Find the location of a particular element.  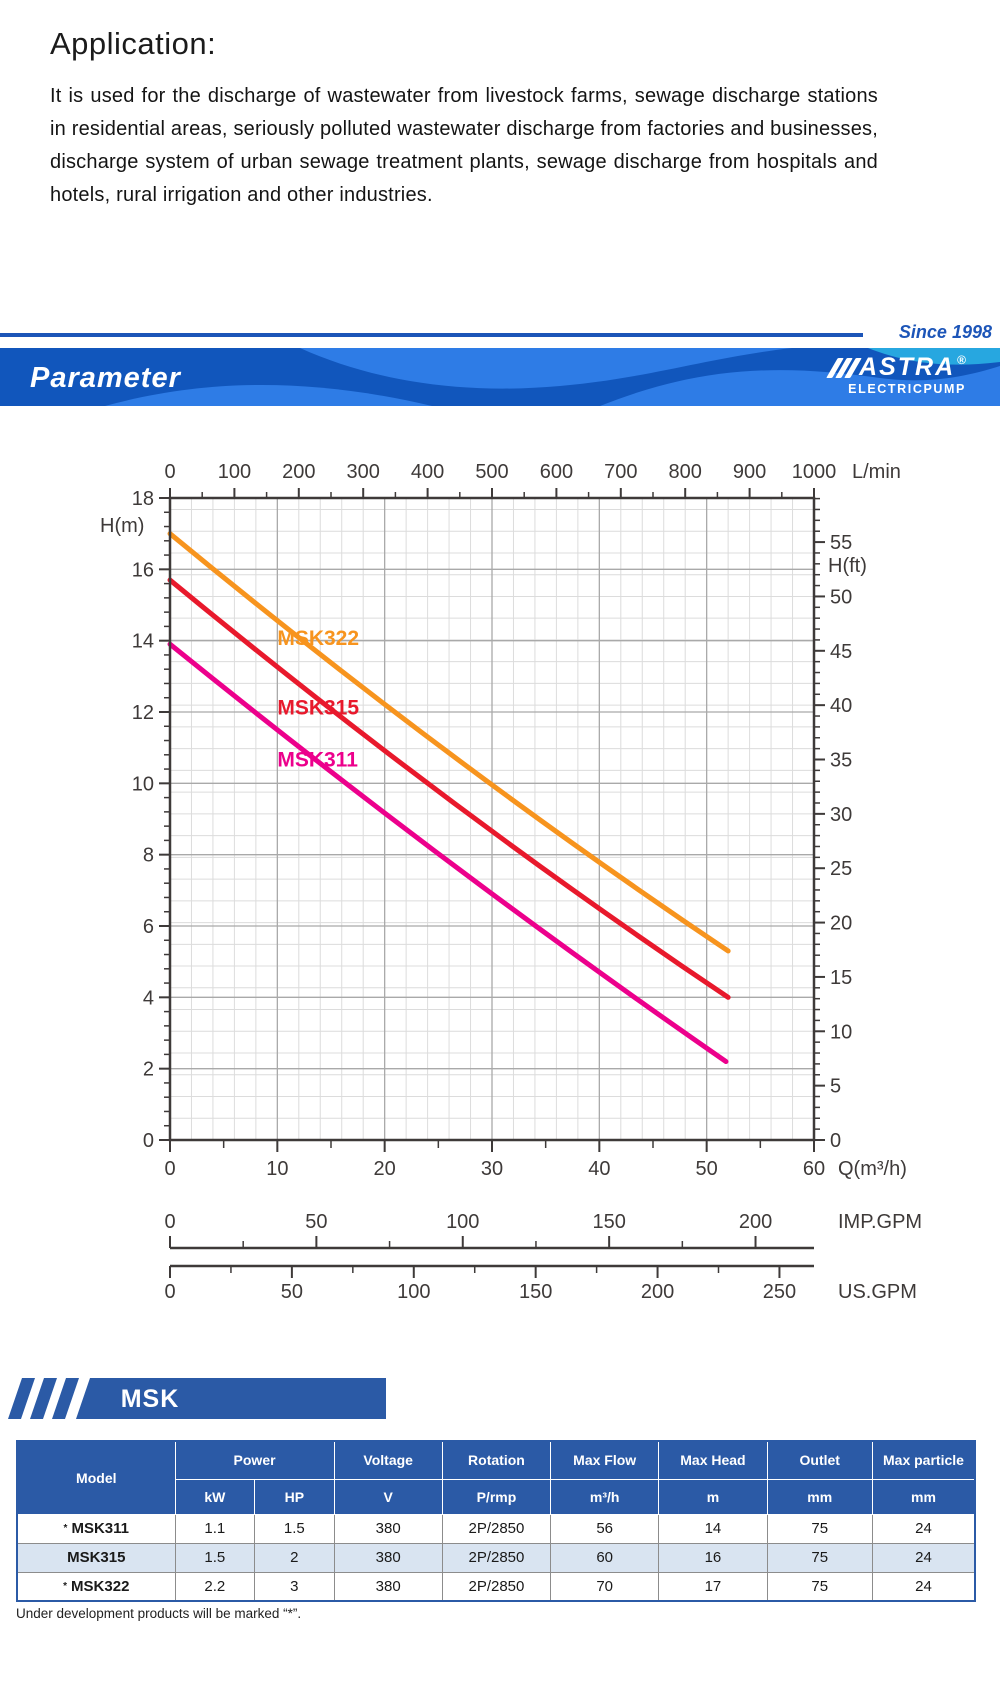

col-subheader-kw: kW is located at coordinates (215, 1496).